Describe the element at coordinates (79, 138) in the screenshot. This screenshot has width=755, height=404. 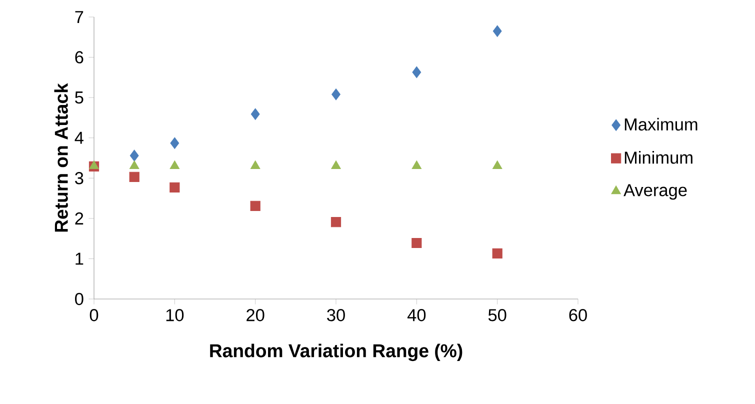
I see `y-tick-label: 4` at that location.